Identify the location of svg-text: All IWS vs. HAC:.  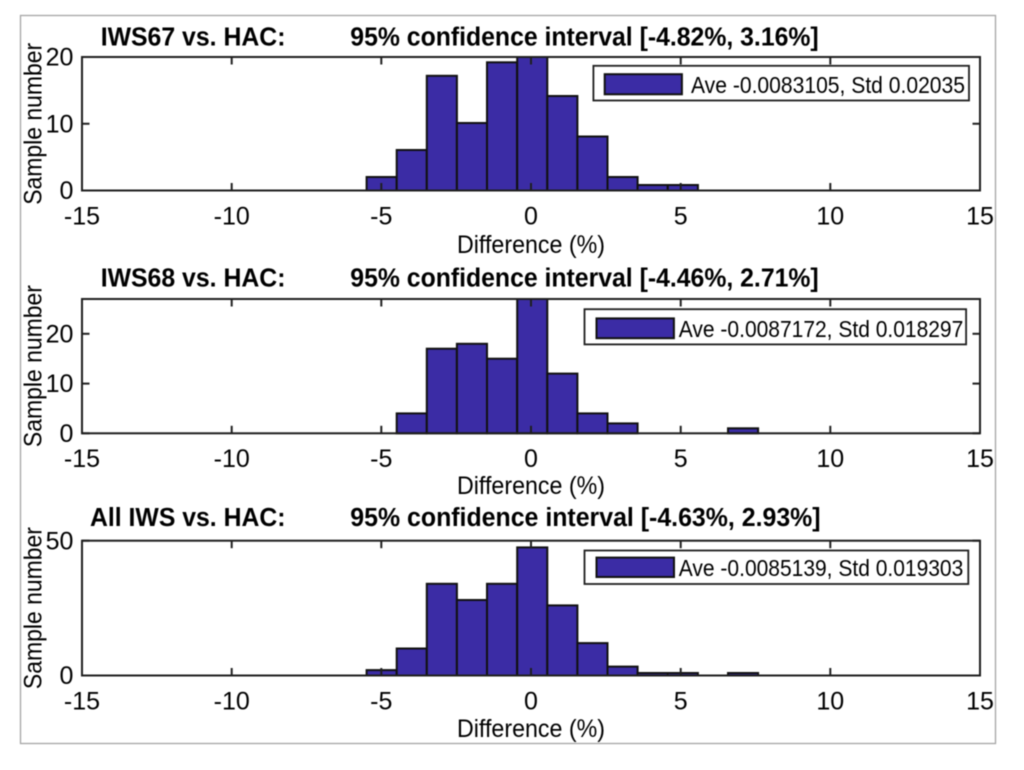
(188, 518).